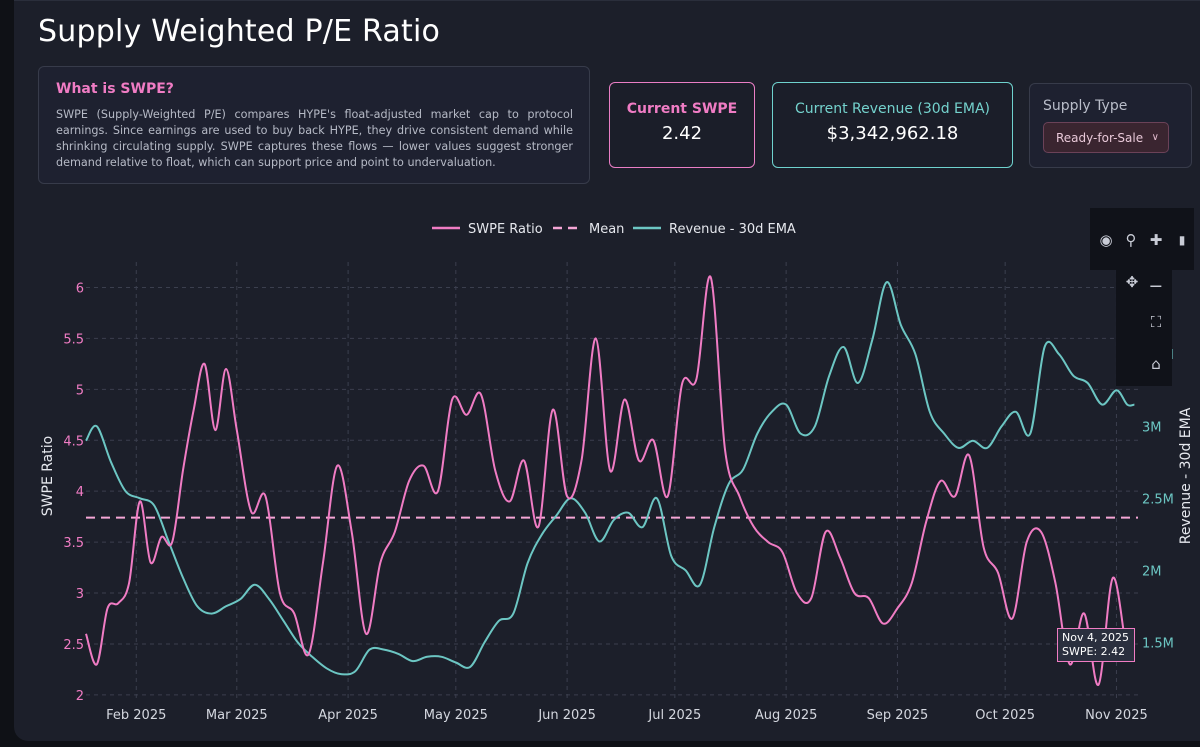 Image resolution: width=1200 pixels, height=747 pixels. I want to click on y-axis-title: SWPE Ratio, so click(48, 476).